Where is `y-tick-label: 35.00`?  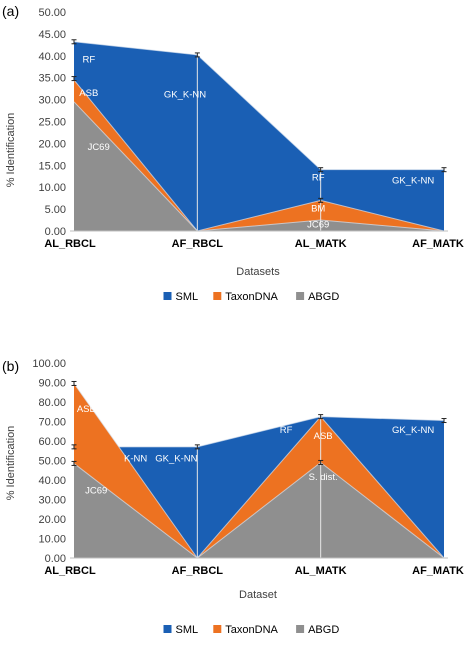 y-tick-label: 35.00 is located at coordinates (52, 79).